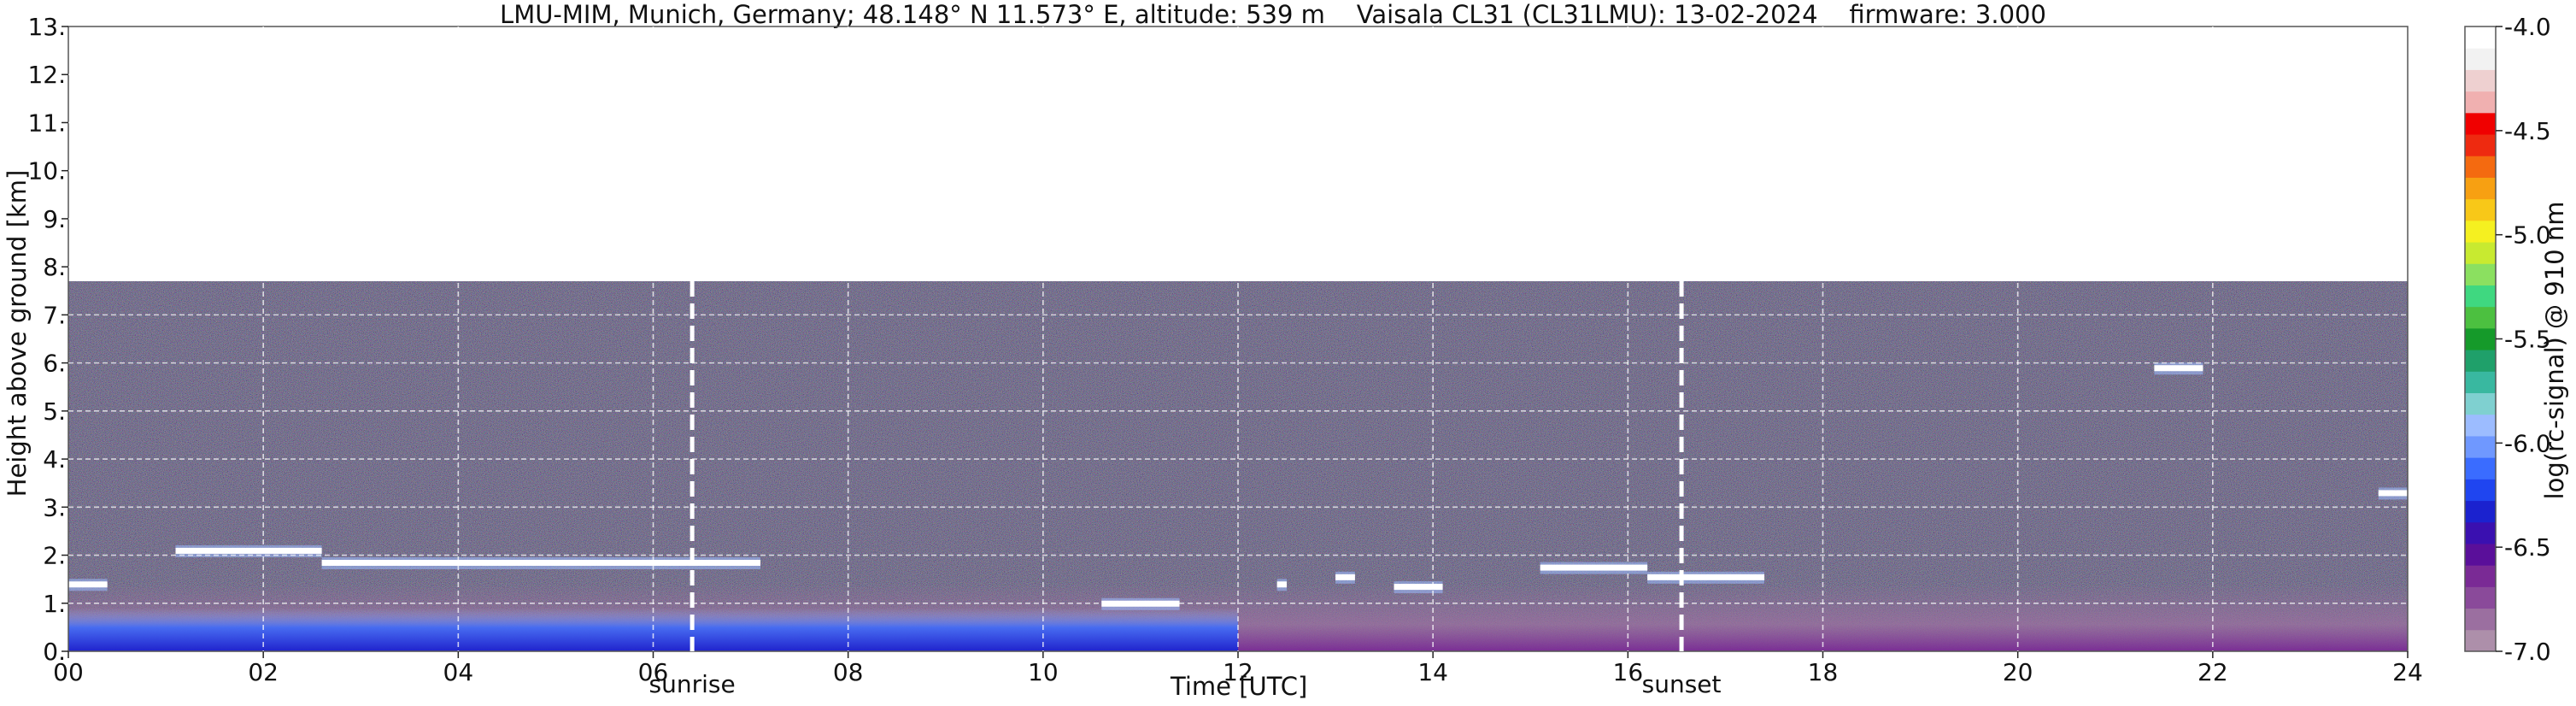  I want to click on x-tick-label-02: 02, so click(263, 672).